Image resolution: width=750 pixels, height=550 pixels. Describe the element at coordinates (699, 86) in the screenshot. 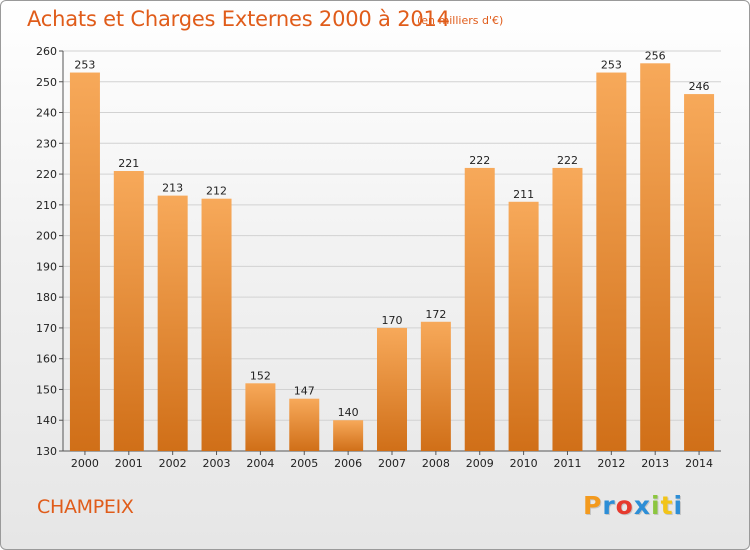

I see `data-label: 246` at that location.